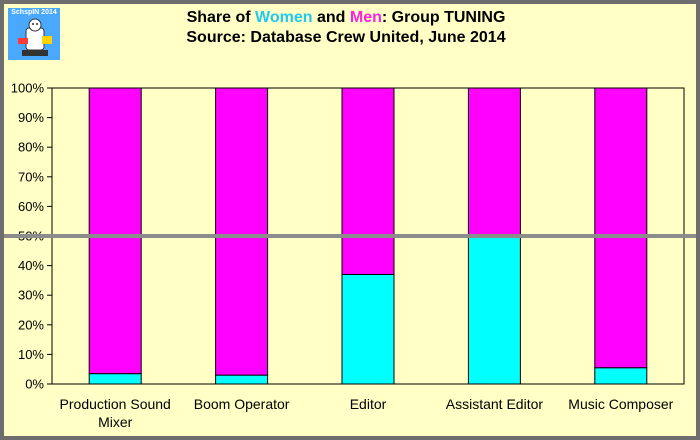 The width and height of the screenshot is (700, 440). Describe the element at coordinates (346, 37) in the screenshot. I see `title-line-2: Source: Database Crew United, June 2014` at that location.